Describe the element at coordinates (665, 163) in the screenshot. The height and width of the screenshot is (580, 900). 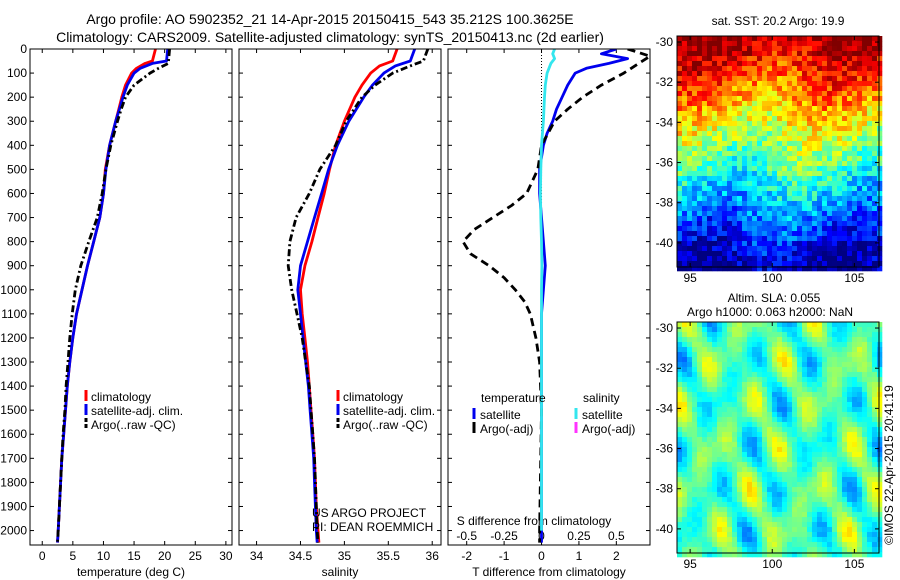
I see `map-y-tick-label: -36` at that location.